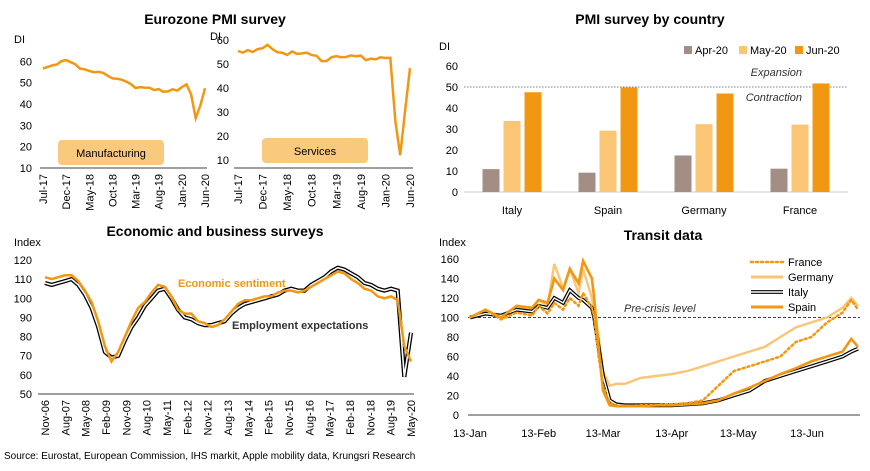  What do you see at coordinates (663, 235) in the screenshot?
I see `chart-title: Transit data` at bounding box center [663, 235].